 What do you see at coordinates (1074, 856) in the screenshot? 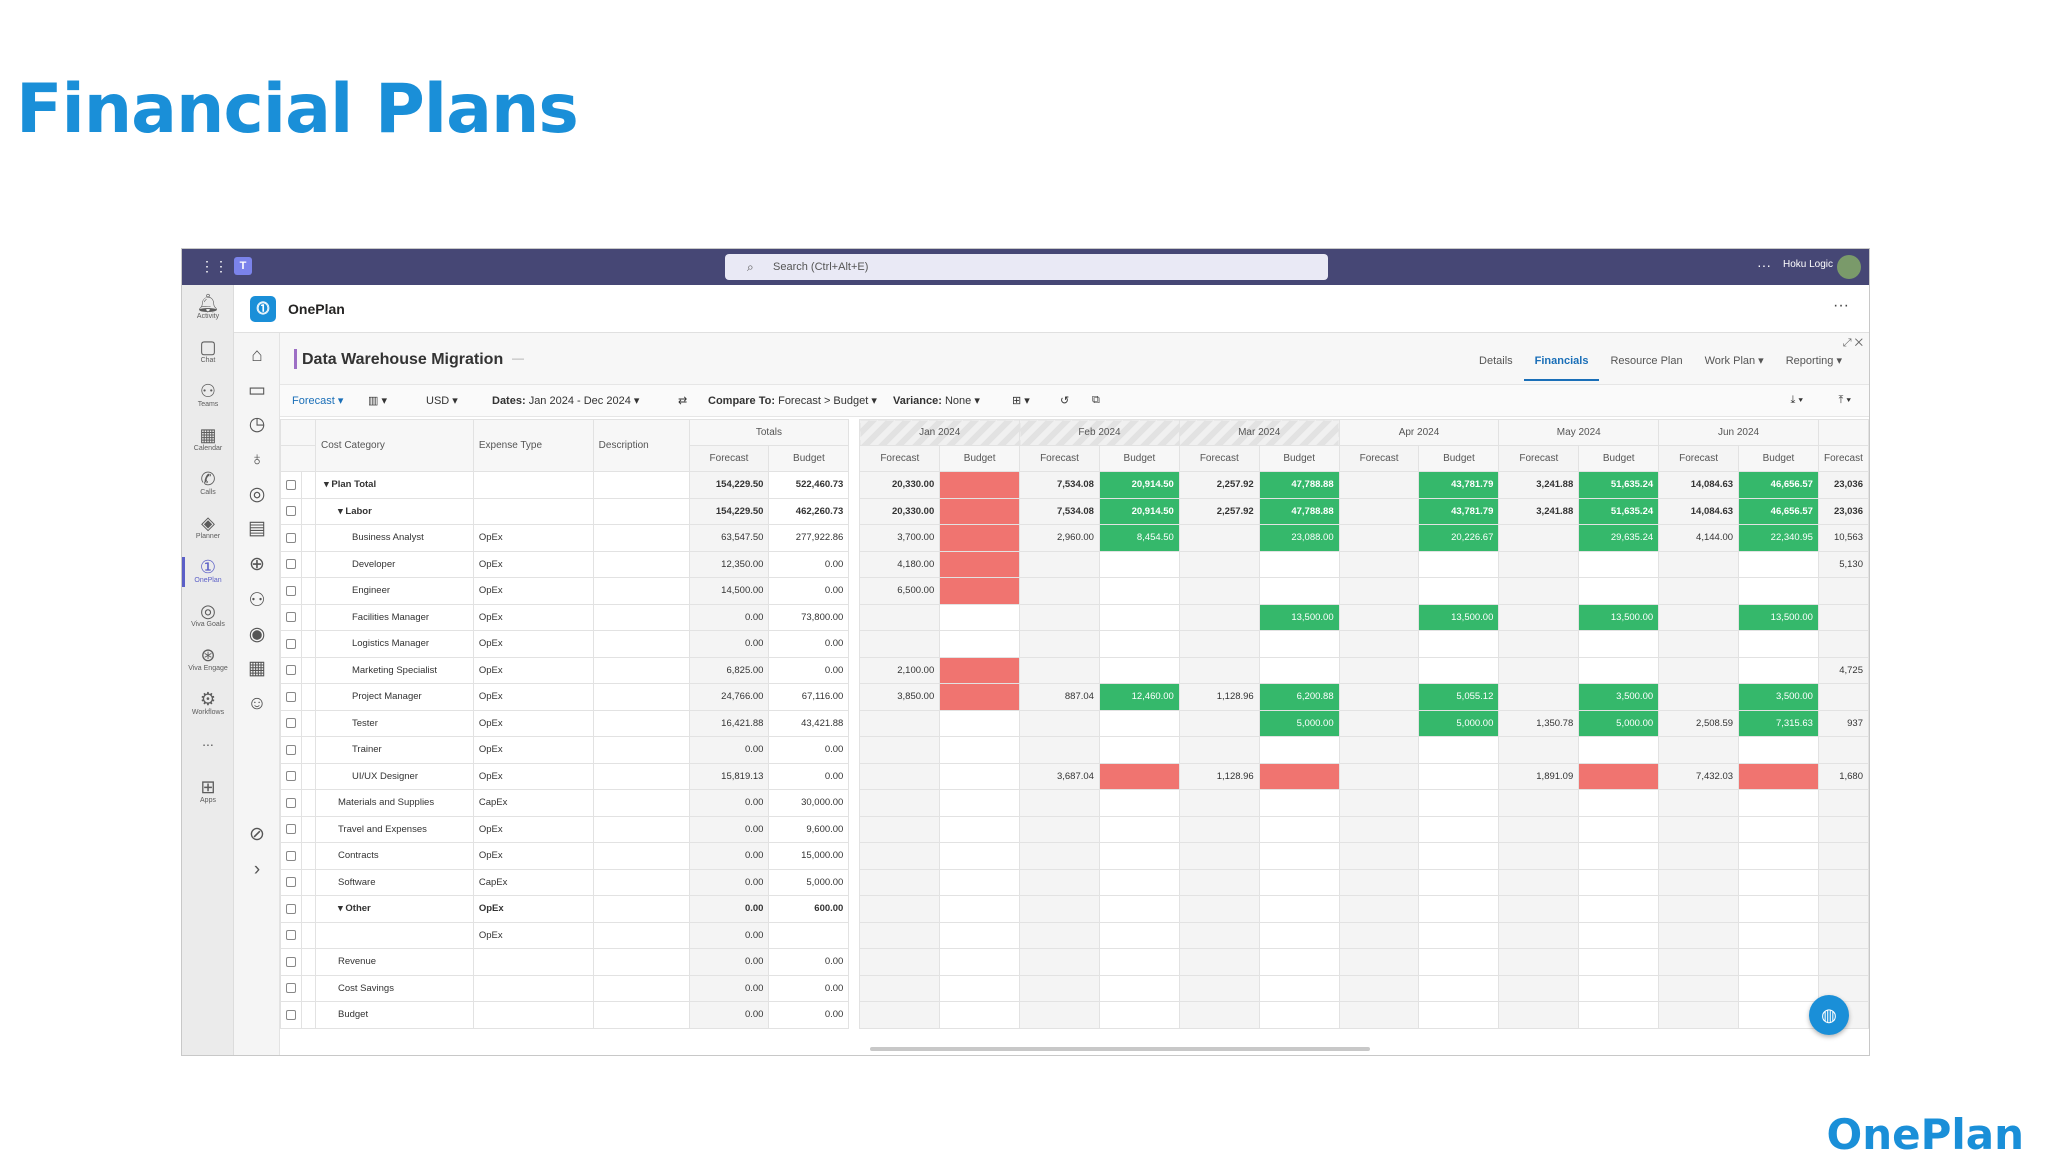
I see `table-row: Contracts OpEx 0.00 15,000.00` at bounding box center [1074, 856].